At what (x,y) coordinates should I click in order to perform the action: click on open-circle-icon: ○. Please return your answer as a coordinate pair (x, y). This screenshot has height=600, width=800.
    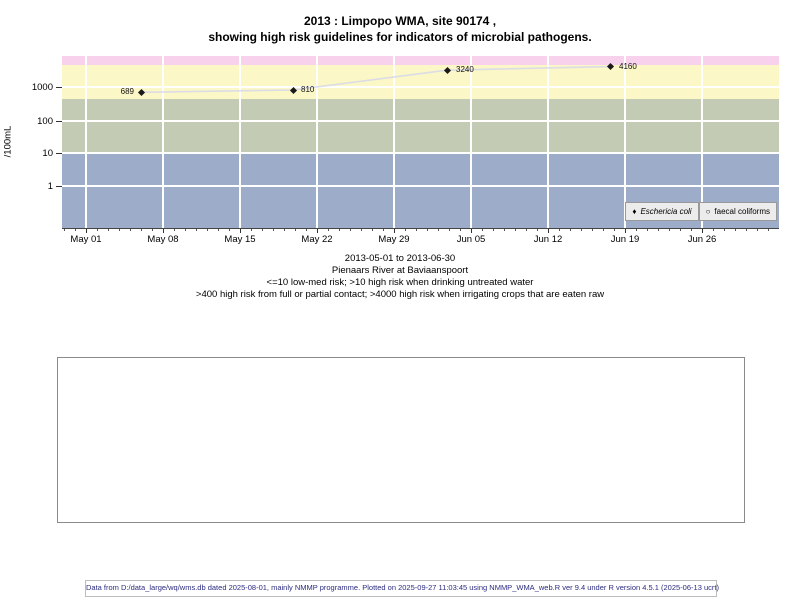
    Looking at the image, I should click on (708, 211).